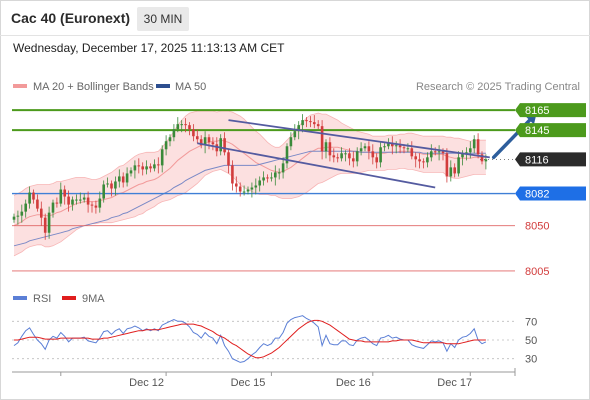  Describe the element at coordinates (190, 87) in the screenshot. I see `ma50-legend-label: MA 50` at that location.